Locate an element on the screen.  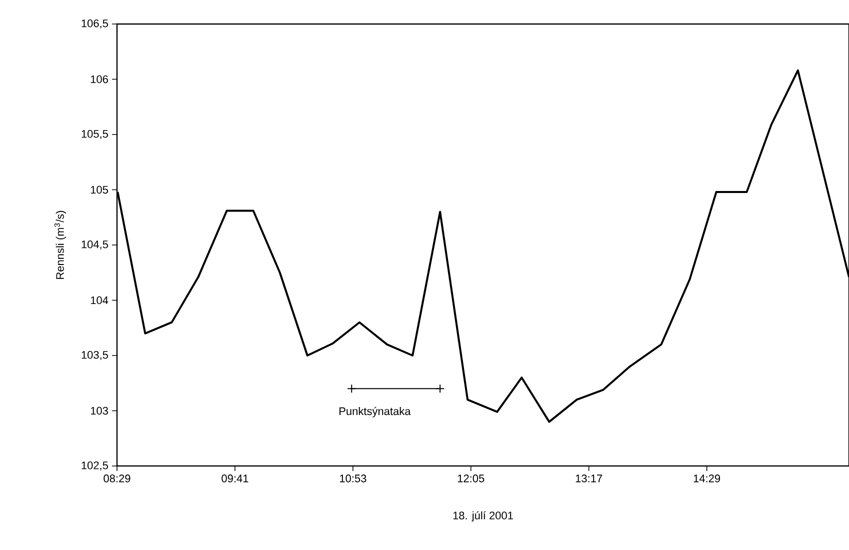
x-tick-label: 10:53 is located at coordinates (353, 478).